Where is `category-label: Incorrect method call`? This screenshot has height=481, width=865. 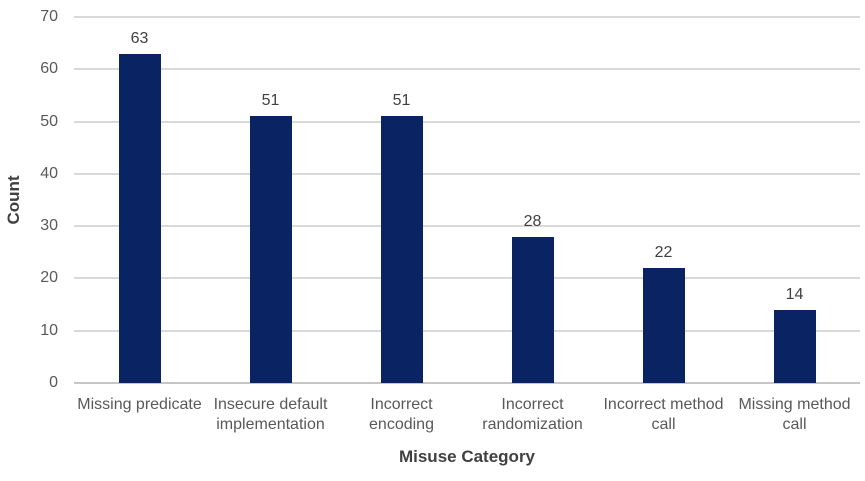
category-label: Incorrect method call is located at coordinates (663, 414).